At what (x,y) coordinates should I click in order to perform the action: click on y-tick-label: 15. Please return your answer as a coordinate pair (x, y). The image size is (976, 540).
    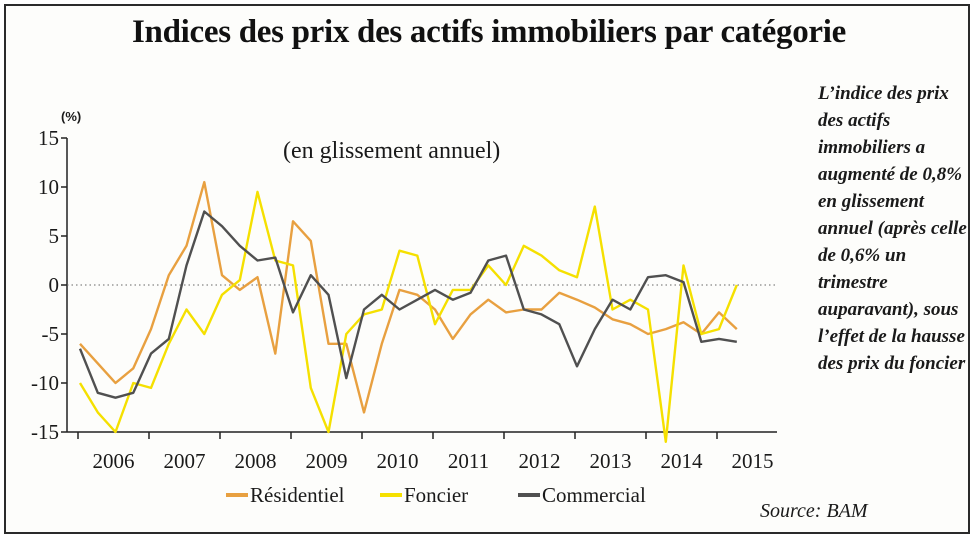
    Looking at the image, I should click on (48, 138).